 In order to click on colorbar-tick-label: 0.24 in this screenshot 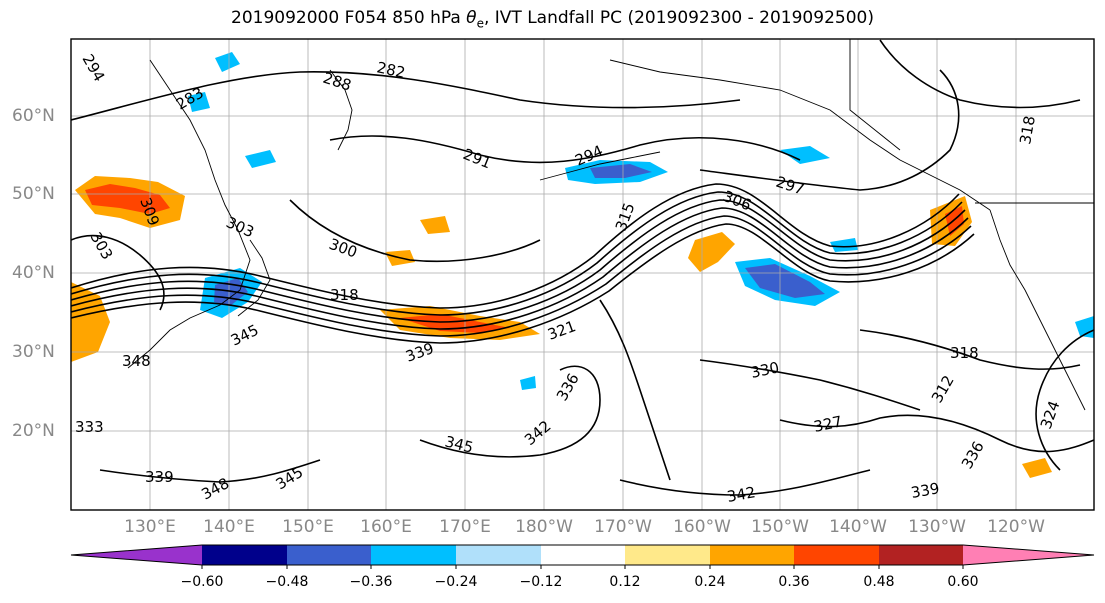, I will do `click(710, 582)`.